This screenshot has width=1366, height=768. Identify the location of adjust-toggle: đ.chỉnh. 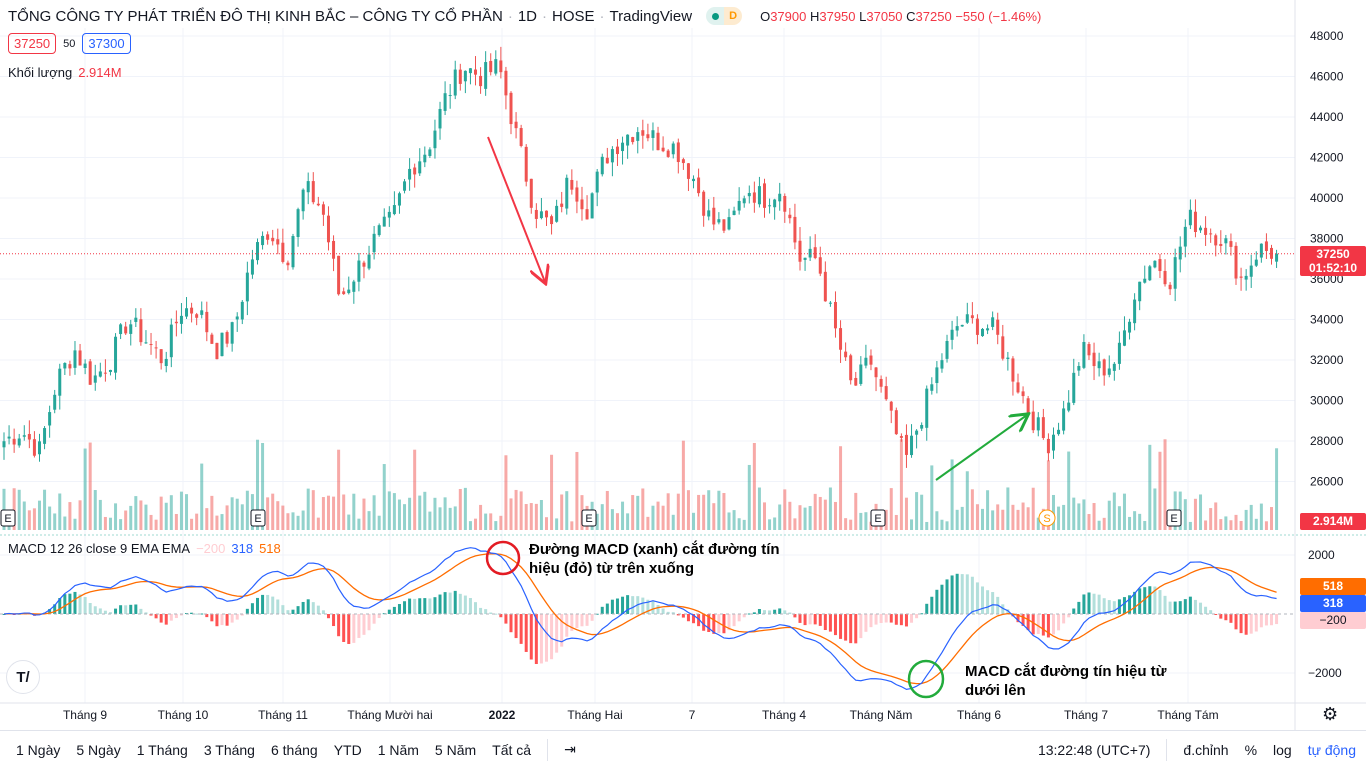
(1206, 749).